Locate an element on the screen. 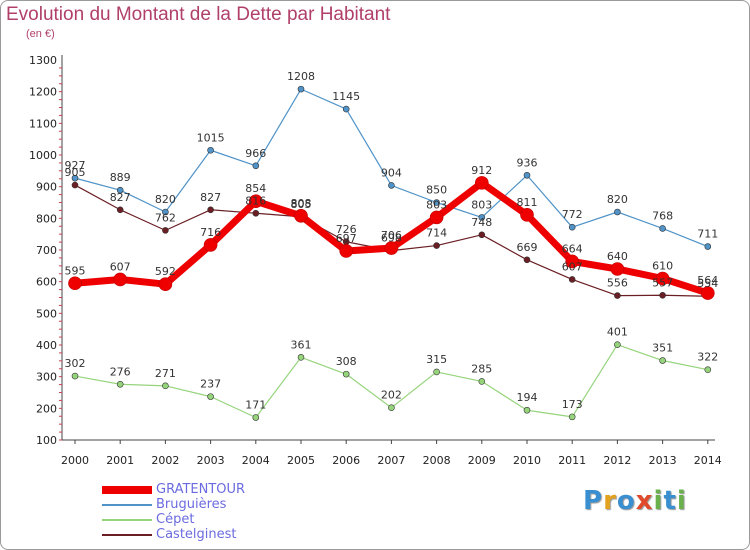 Image resolution: width=750 pixels, height=550 pixels. y-tick-label: 1000 is located at coordinates (43, 155).